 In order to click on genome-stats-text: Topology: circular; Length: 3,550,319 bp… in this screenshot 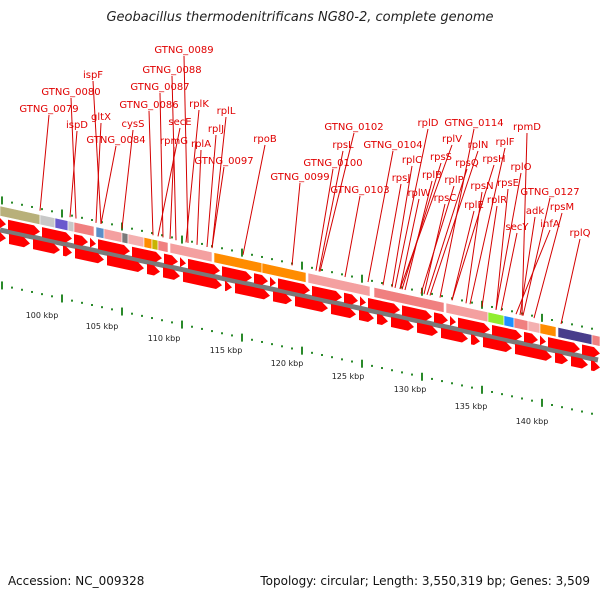, I will do `click(425, 581)`.